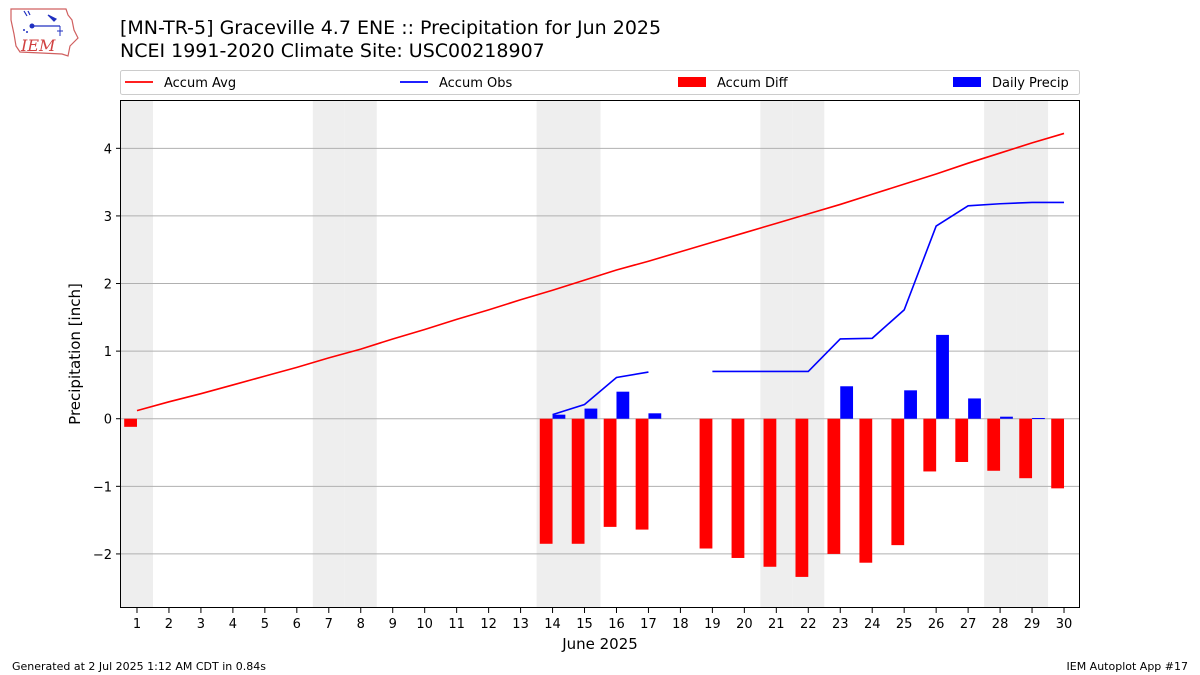  I want to click on x-tick-label: 11, so click(456, 624).